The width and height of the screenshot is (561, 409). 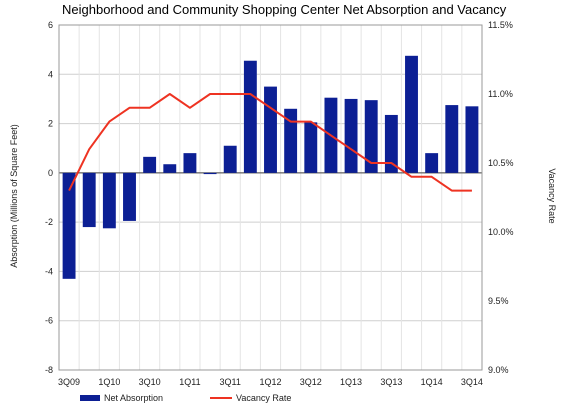 I want to click on left-tick-label: 4, so click(x=50, y=74).